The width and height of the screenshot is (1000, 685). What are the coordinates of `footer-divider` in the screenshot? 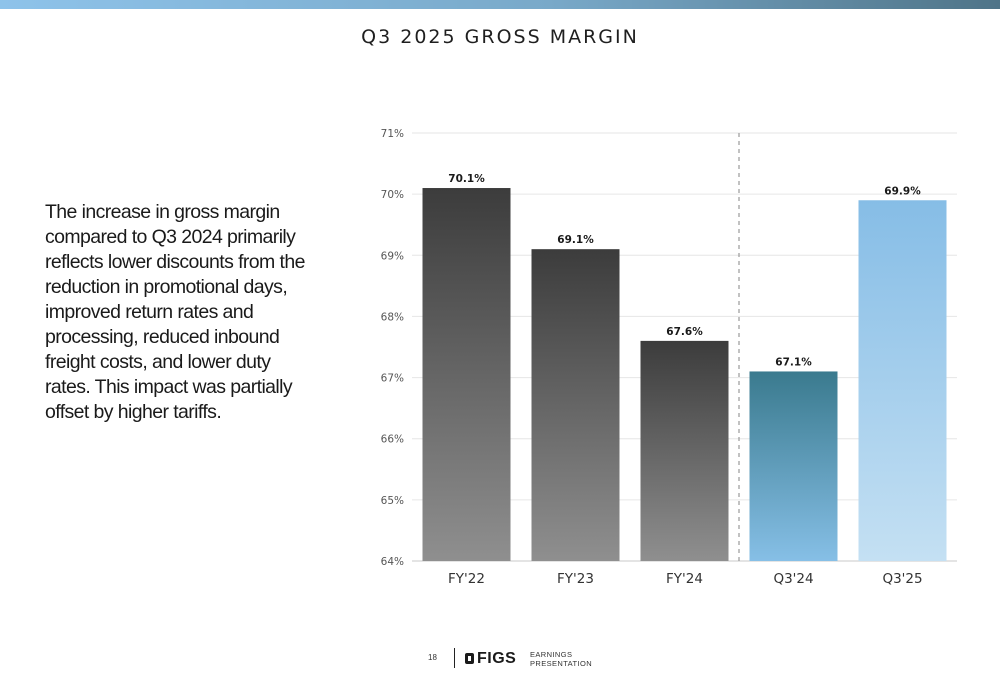 It's located at (454, 658).